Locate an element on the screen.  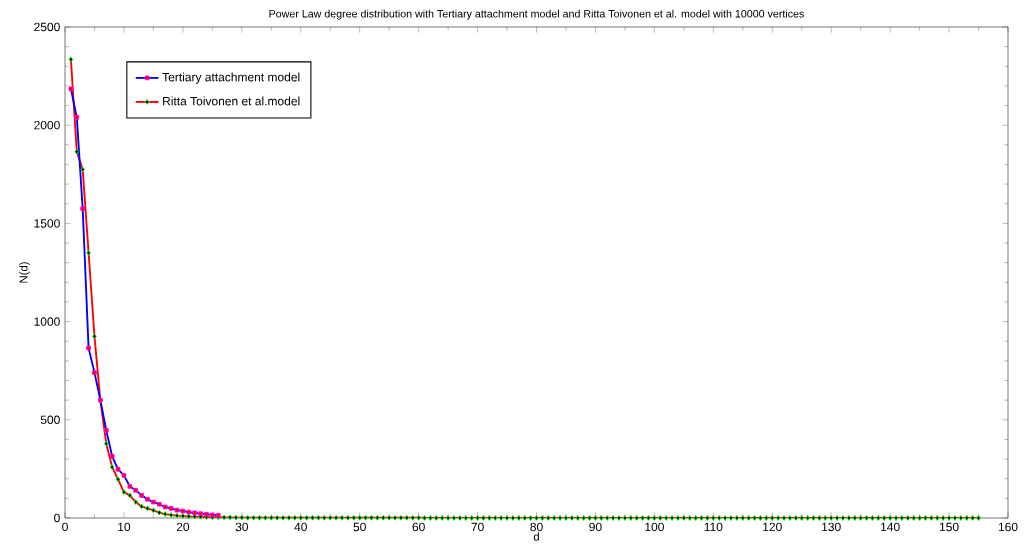
y-tick-label: 1000 is located at coordinates (47, 321).